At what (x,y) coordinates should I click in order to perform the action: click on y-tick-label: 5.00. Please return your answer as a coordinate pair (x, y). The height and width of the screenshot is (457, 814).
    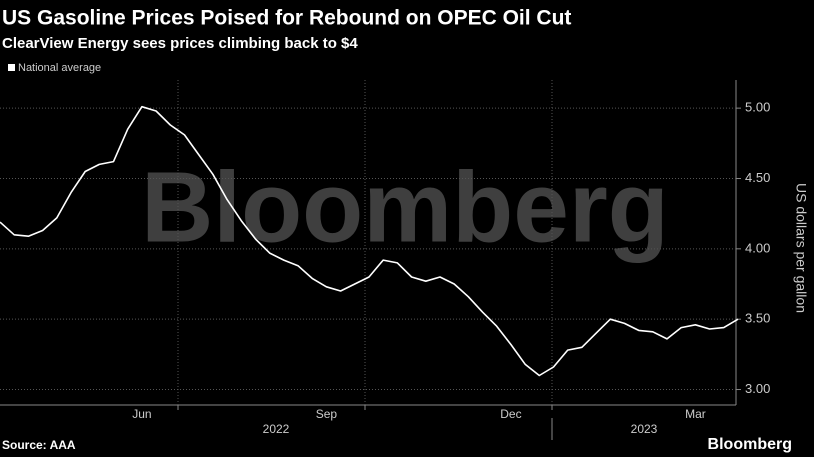
    Looking at the image, I should click on (757, 107).